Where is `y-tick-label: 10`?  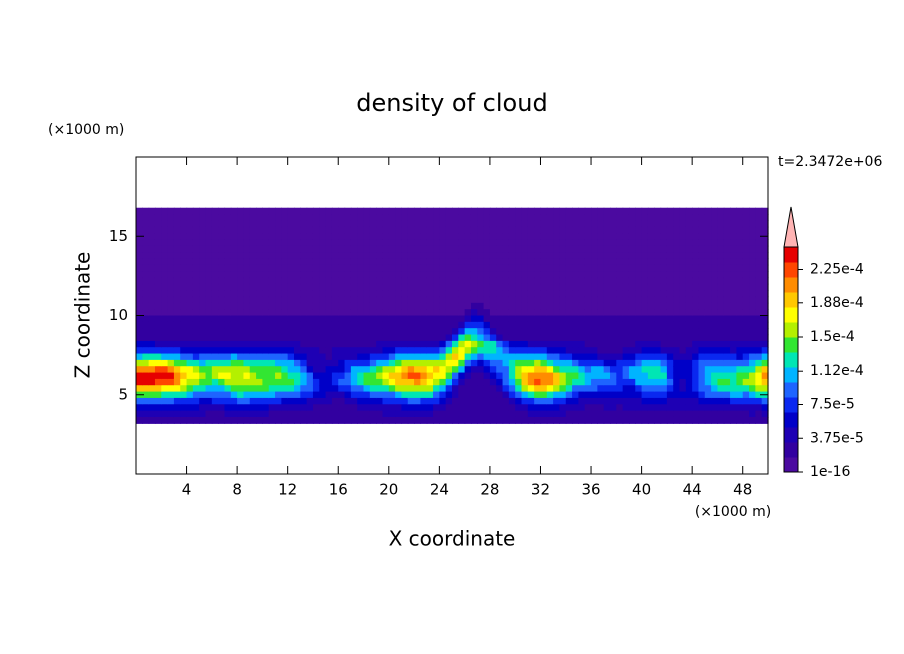
y-tick-label: 10 is located at coordinates (118, 315).